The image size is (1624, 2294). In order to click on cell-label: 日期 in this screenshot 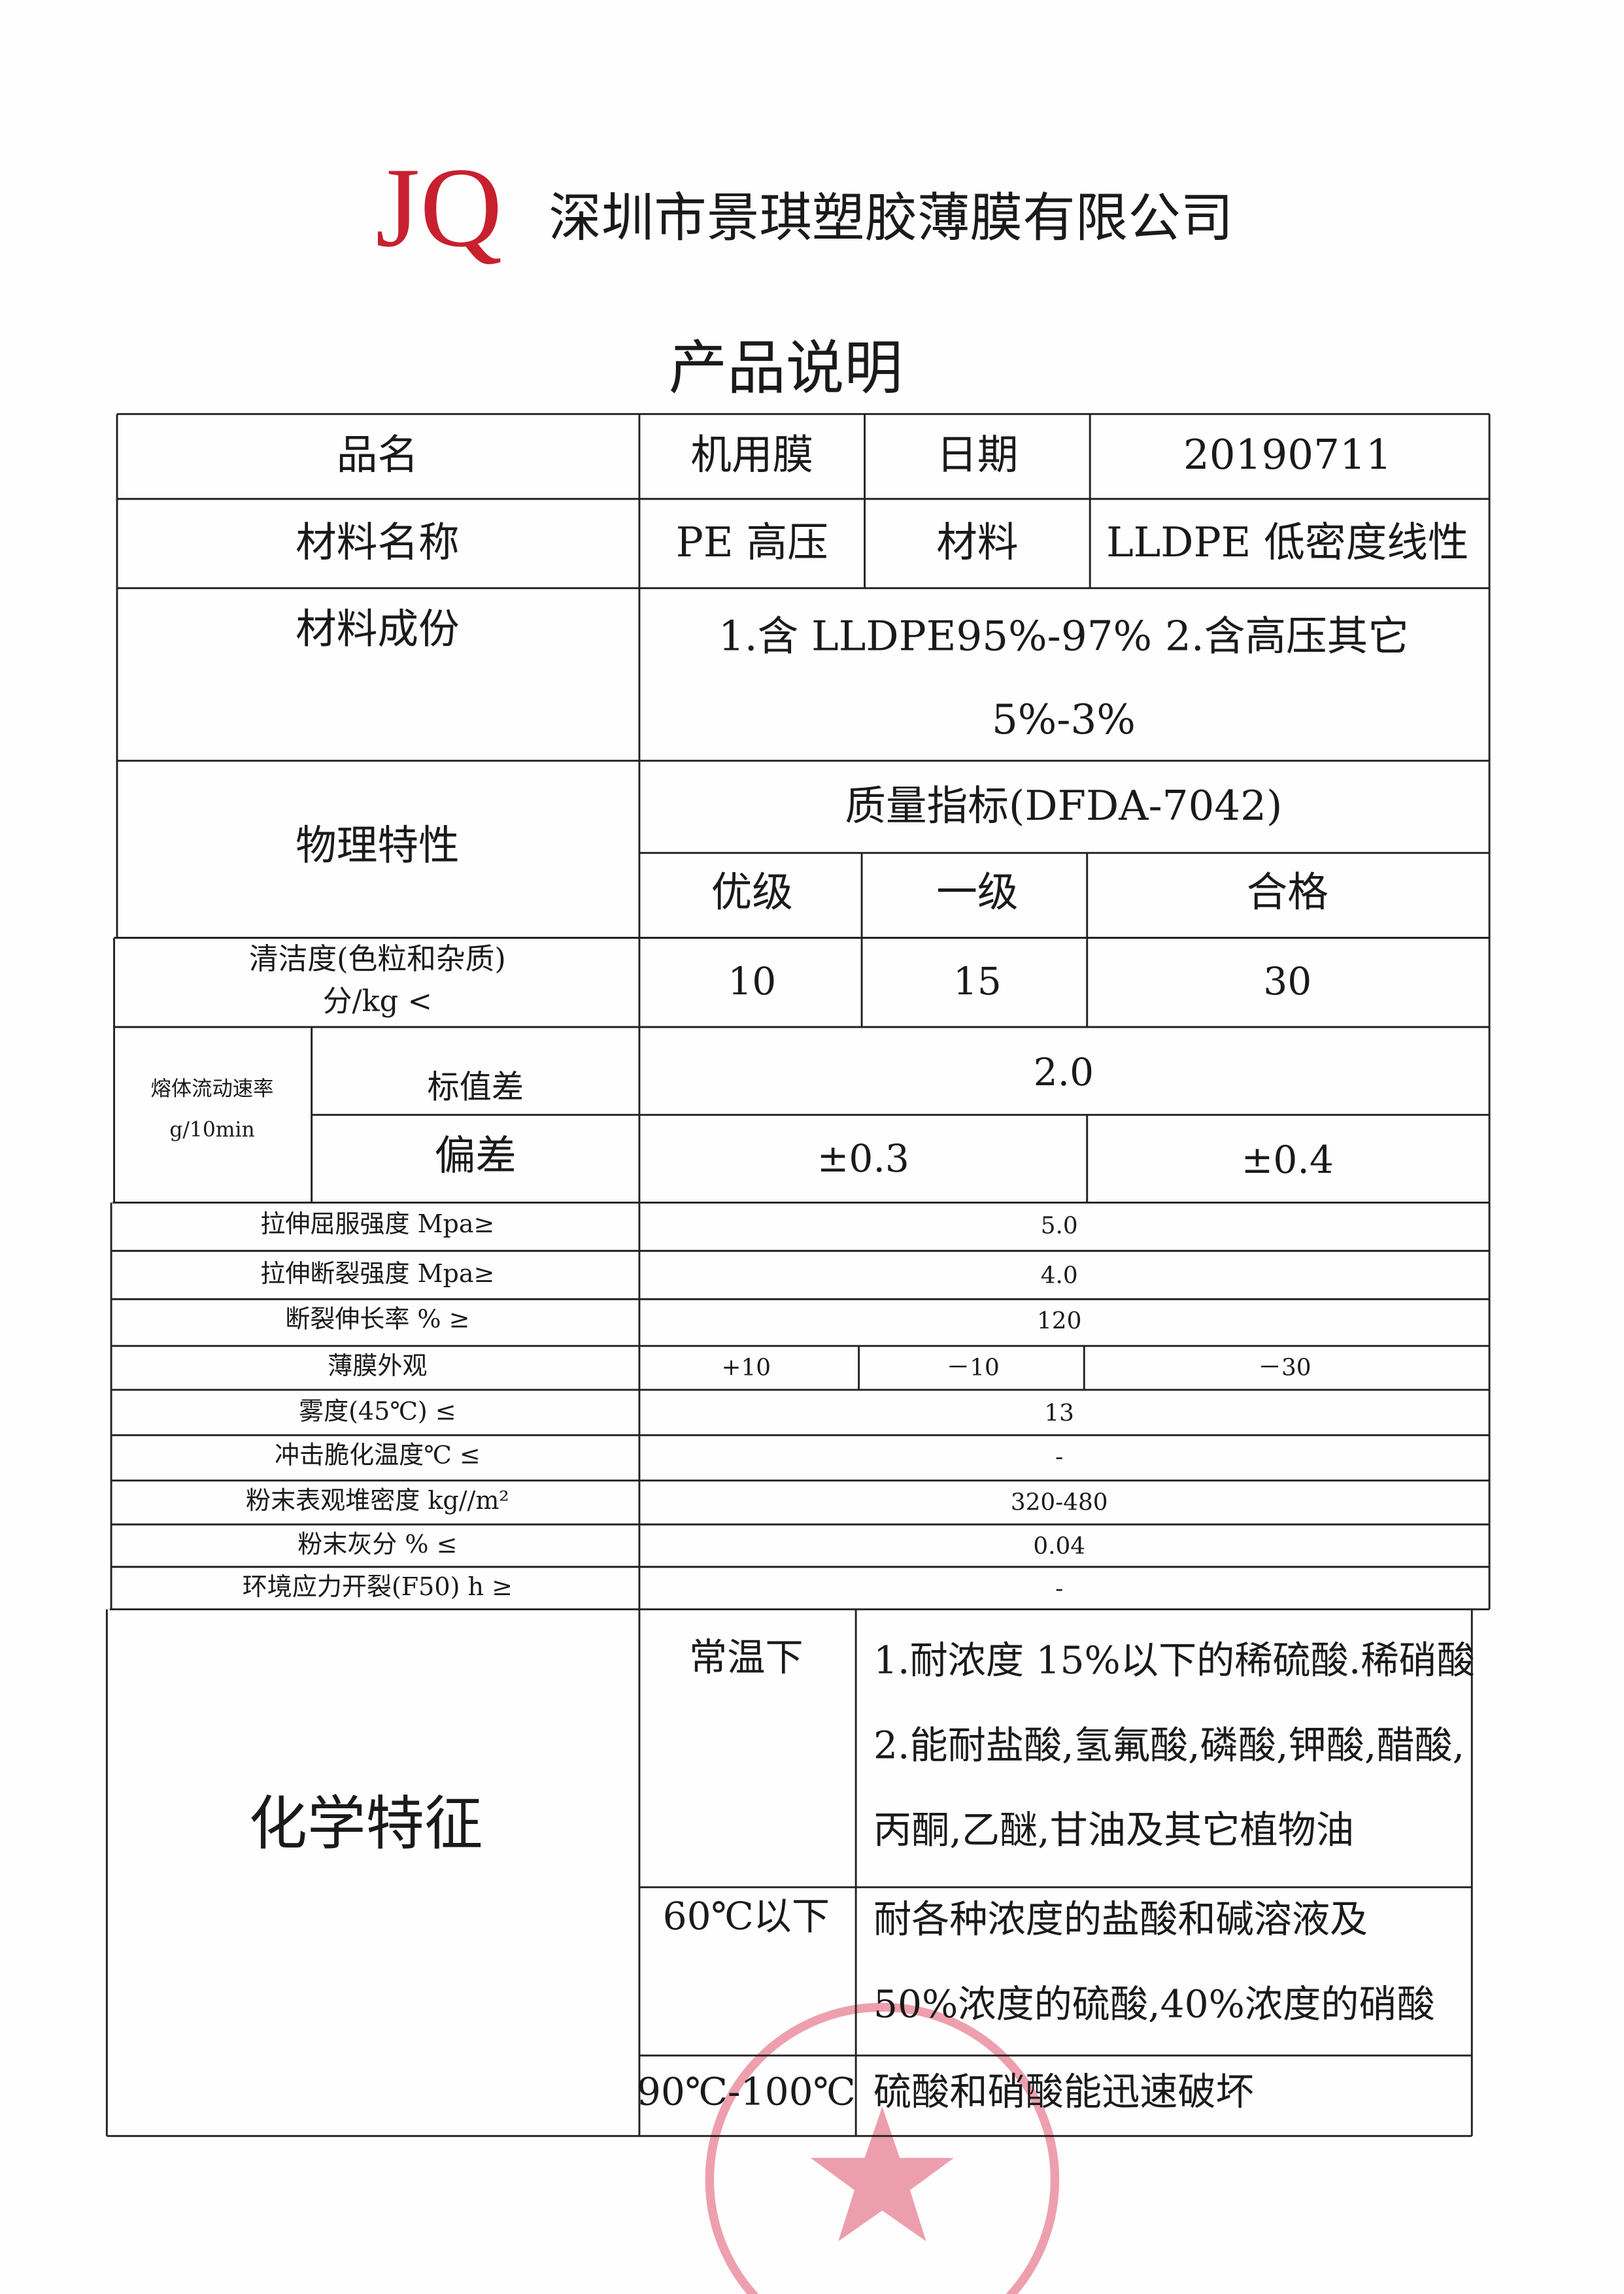, I will do `click(977, 455)`.